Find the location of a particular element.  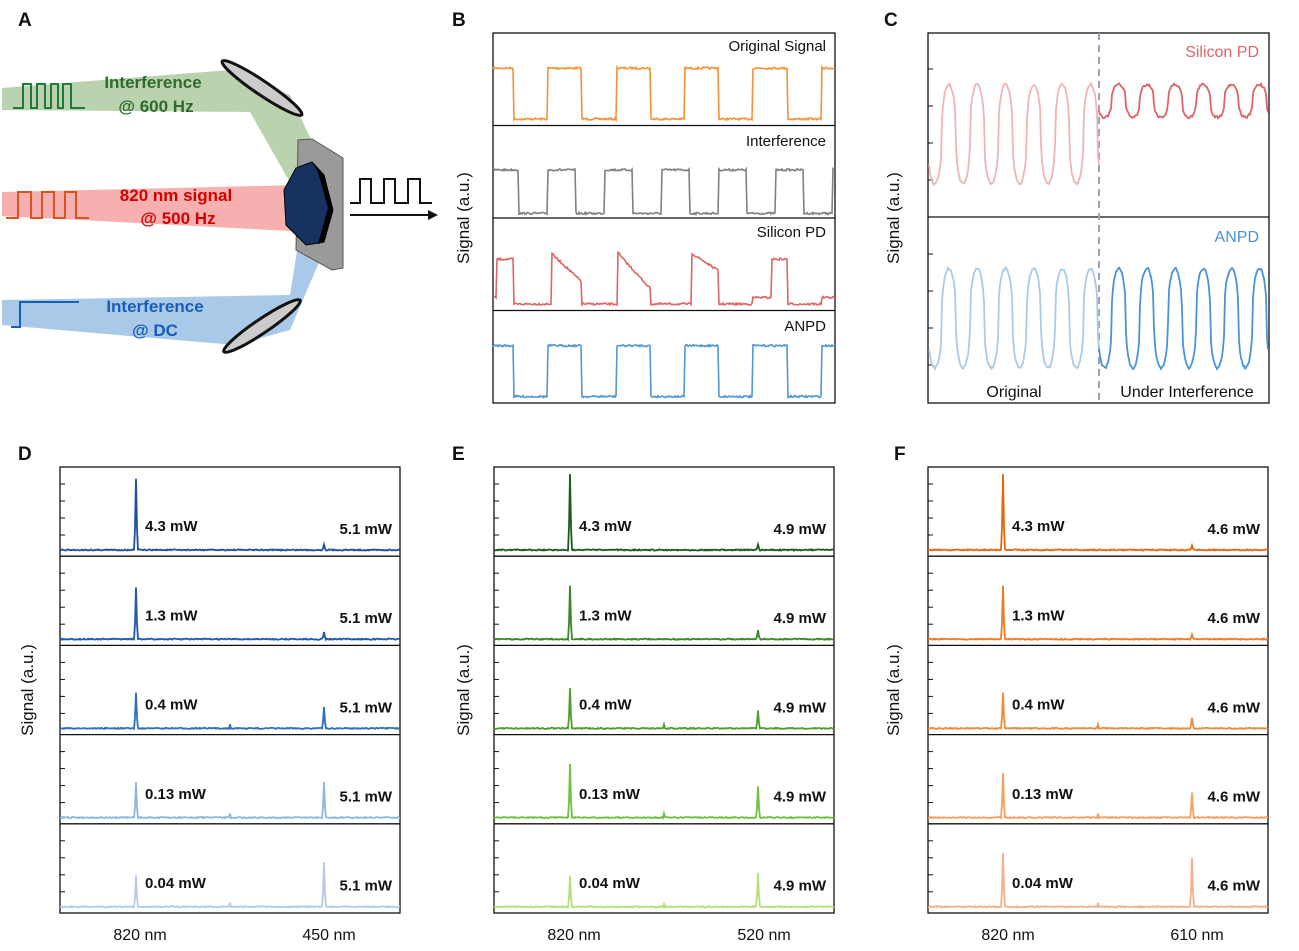

x-tick-d-820: 820 nm is located at coordinates (139, 935).